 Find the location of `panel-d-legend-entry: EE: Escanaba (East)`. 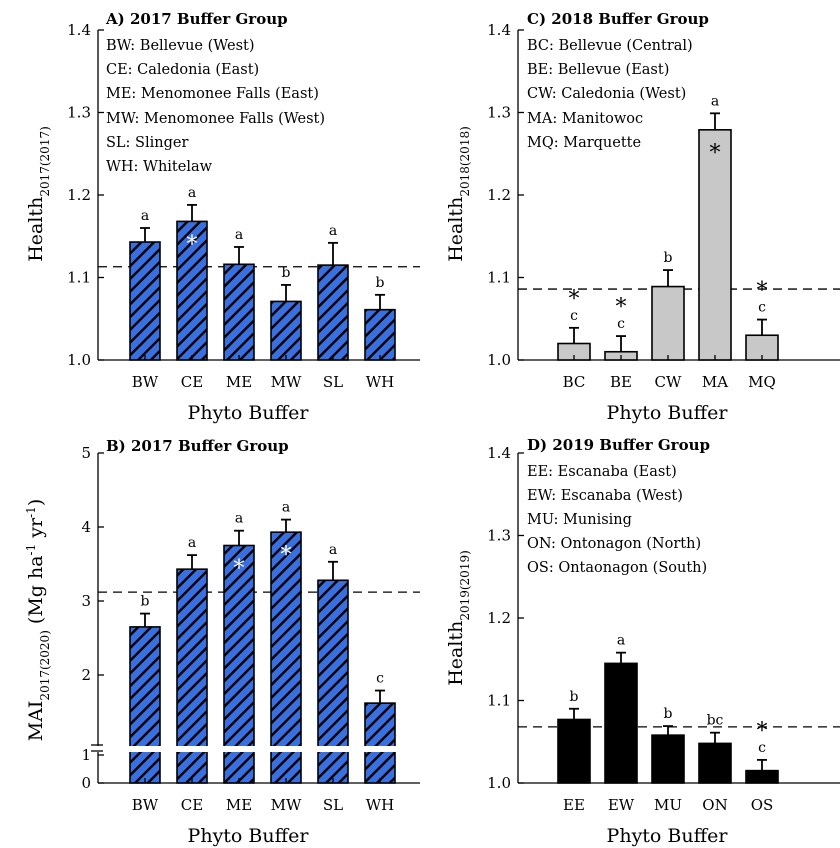

panel-d-legend-entry: EE: Escanaba (East) is located at coordinates (602, 472).